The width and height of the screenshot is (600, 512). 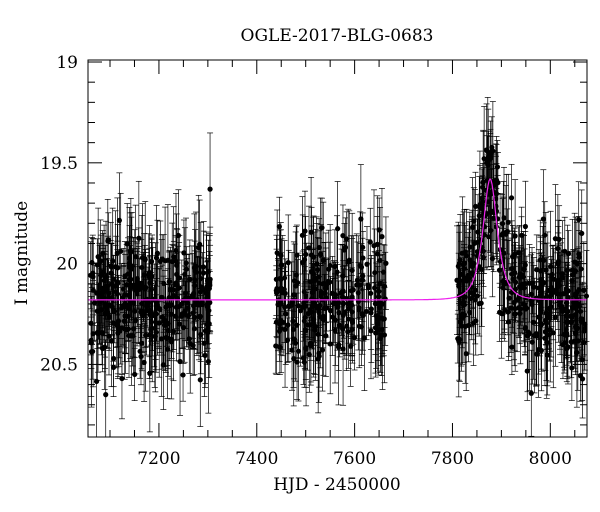 What do you see at coordinates (59, 214) in the screenshot?
I see `y-tick-labels: 19 19.5 20 20.5` at bounding box center [59, 214].